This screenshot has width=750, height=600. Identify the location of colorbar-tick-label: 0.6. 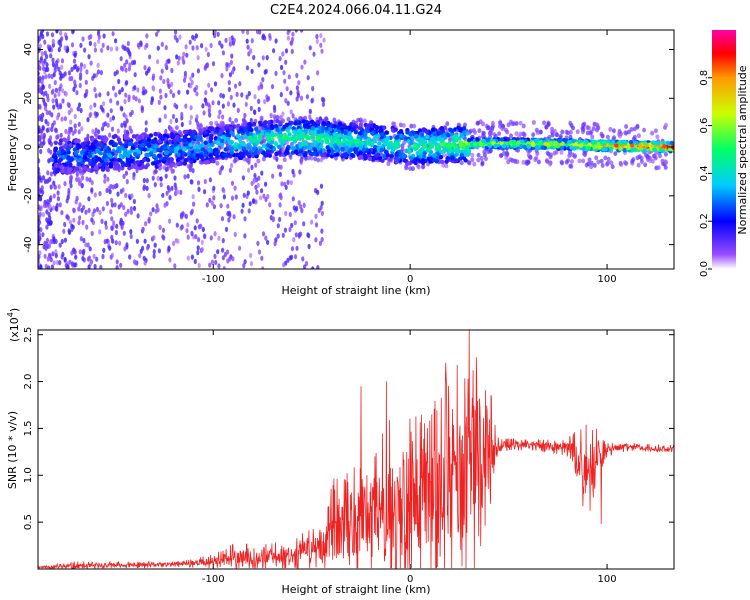
(704, 126).